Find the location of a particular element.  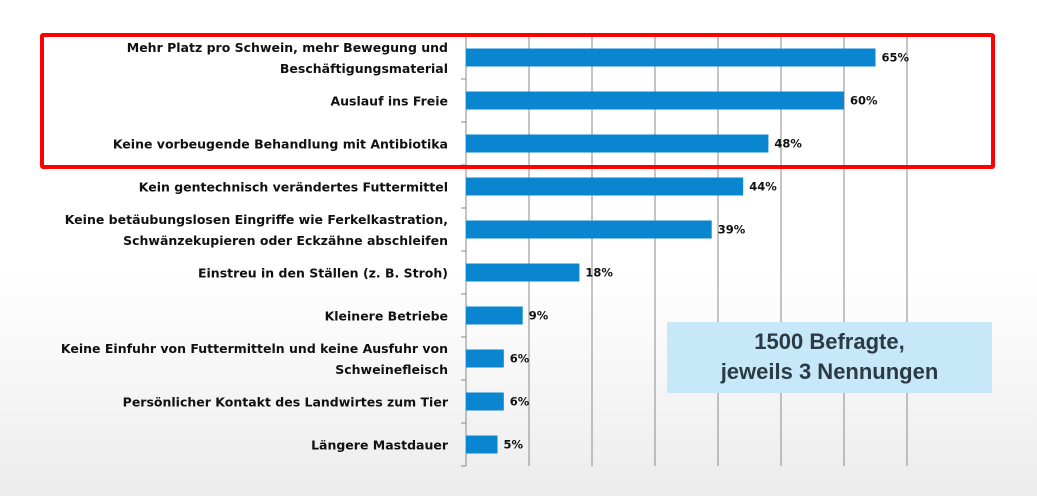

data-label: 39% is located at coordinates (732, 230).